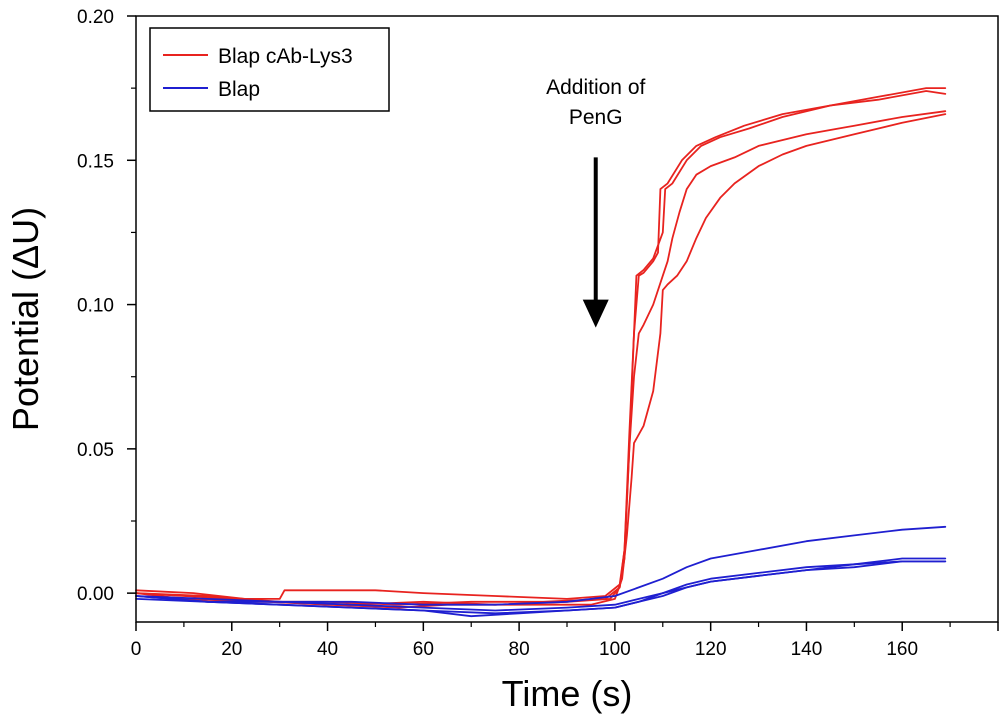 The image size is (1000, 719). Describe the element at coordinates (136, 649) in the screenshot. I see `x-tick-label: 0` at that location.